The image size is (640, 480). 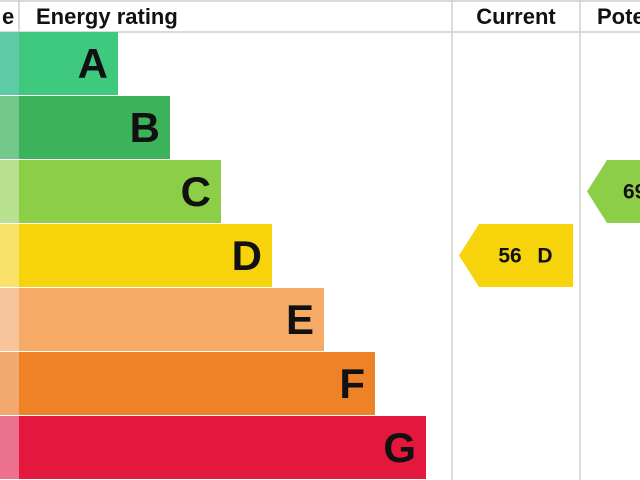 I want to click on potential-score: 69, so click(x=631, y=192).